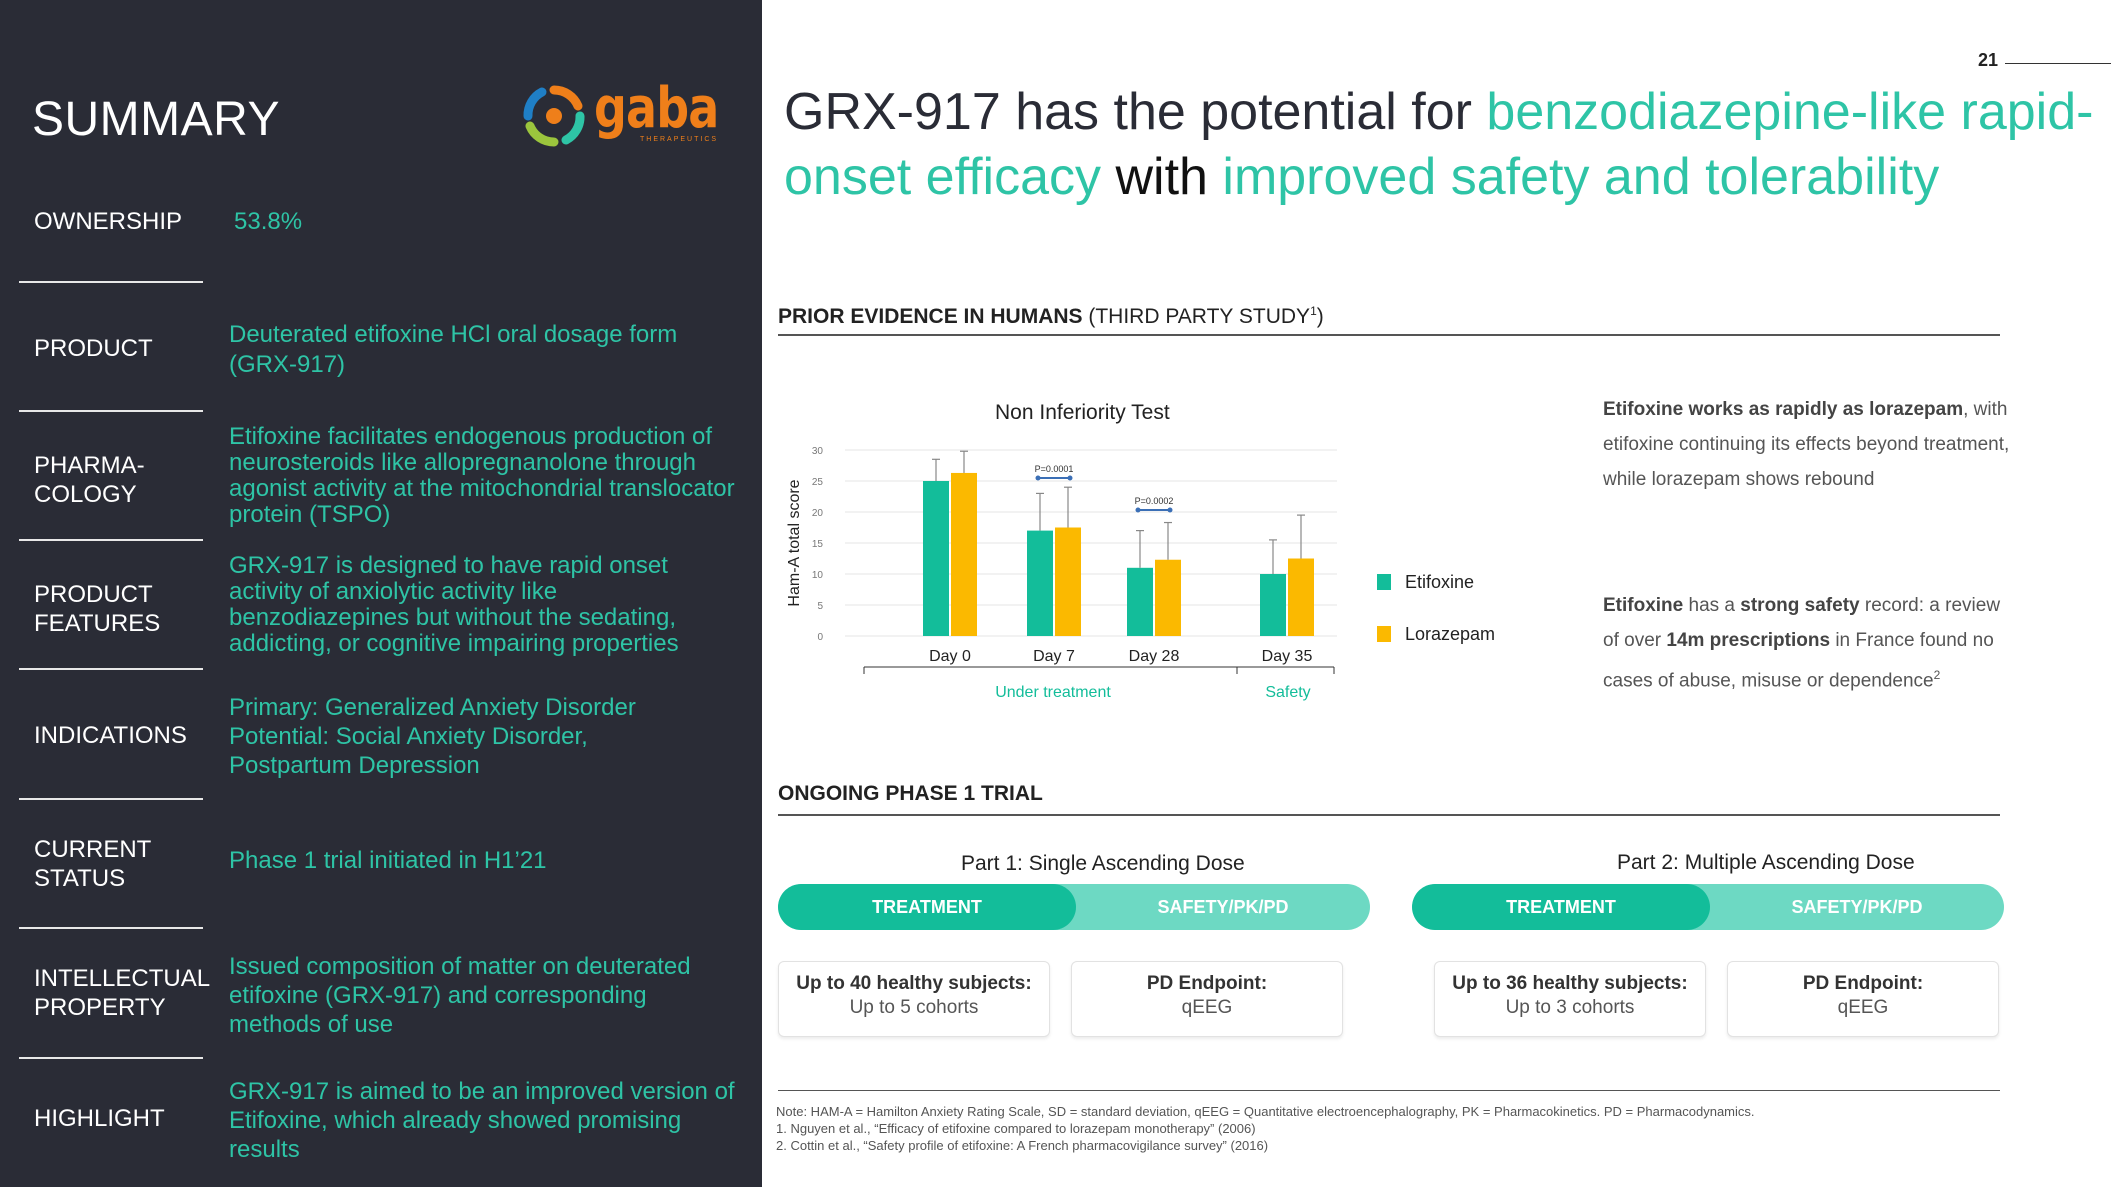 The width and height of the screenshot is (2111, 1187). Describe the element at coordinates (820, 637) in the screenshot. I see `y-tick-label: 0` at that location.